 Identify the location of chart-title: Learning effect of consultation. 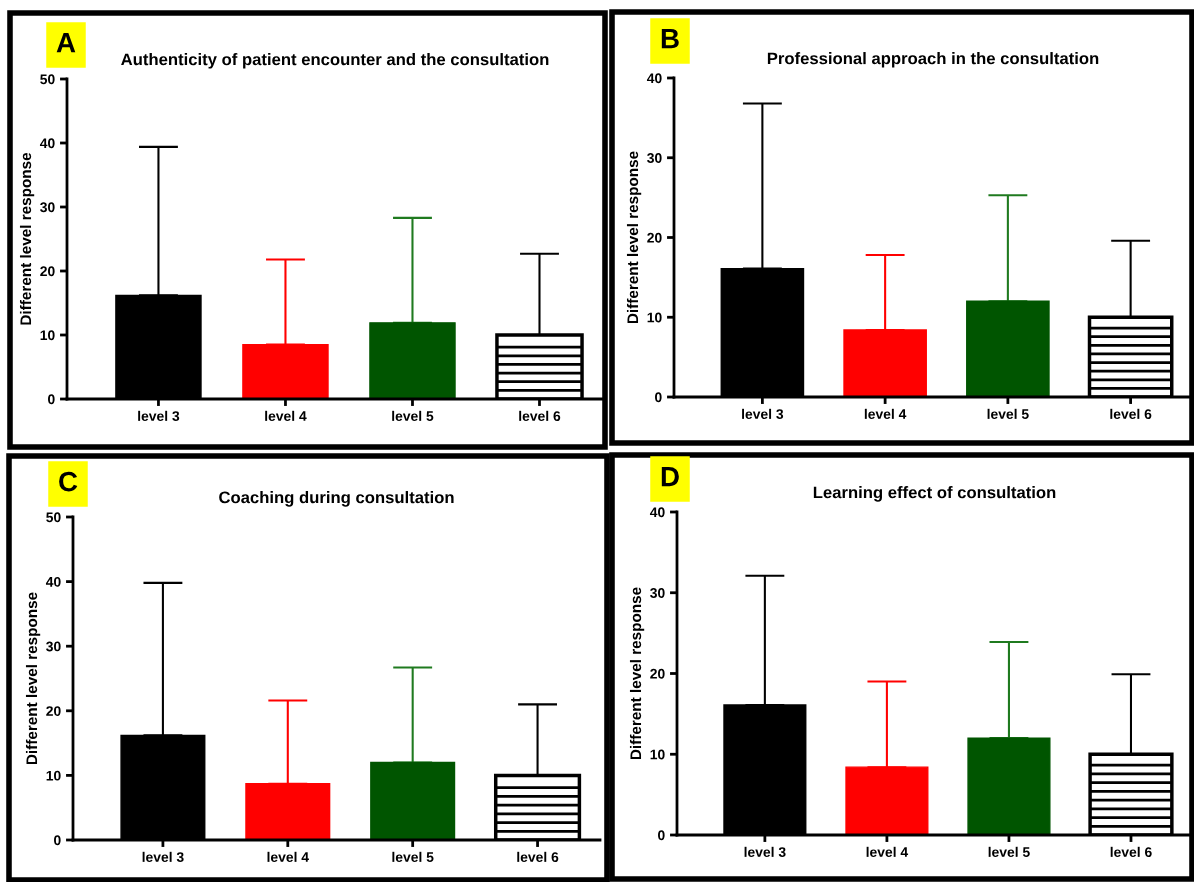
(934, 494).